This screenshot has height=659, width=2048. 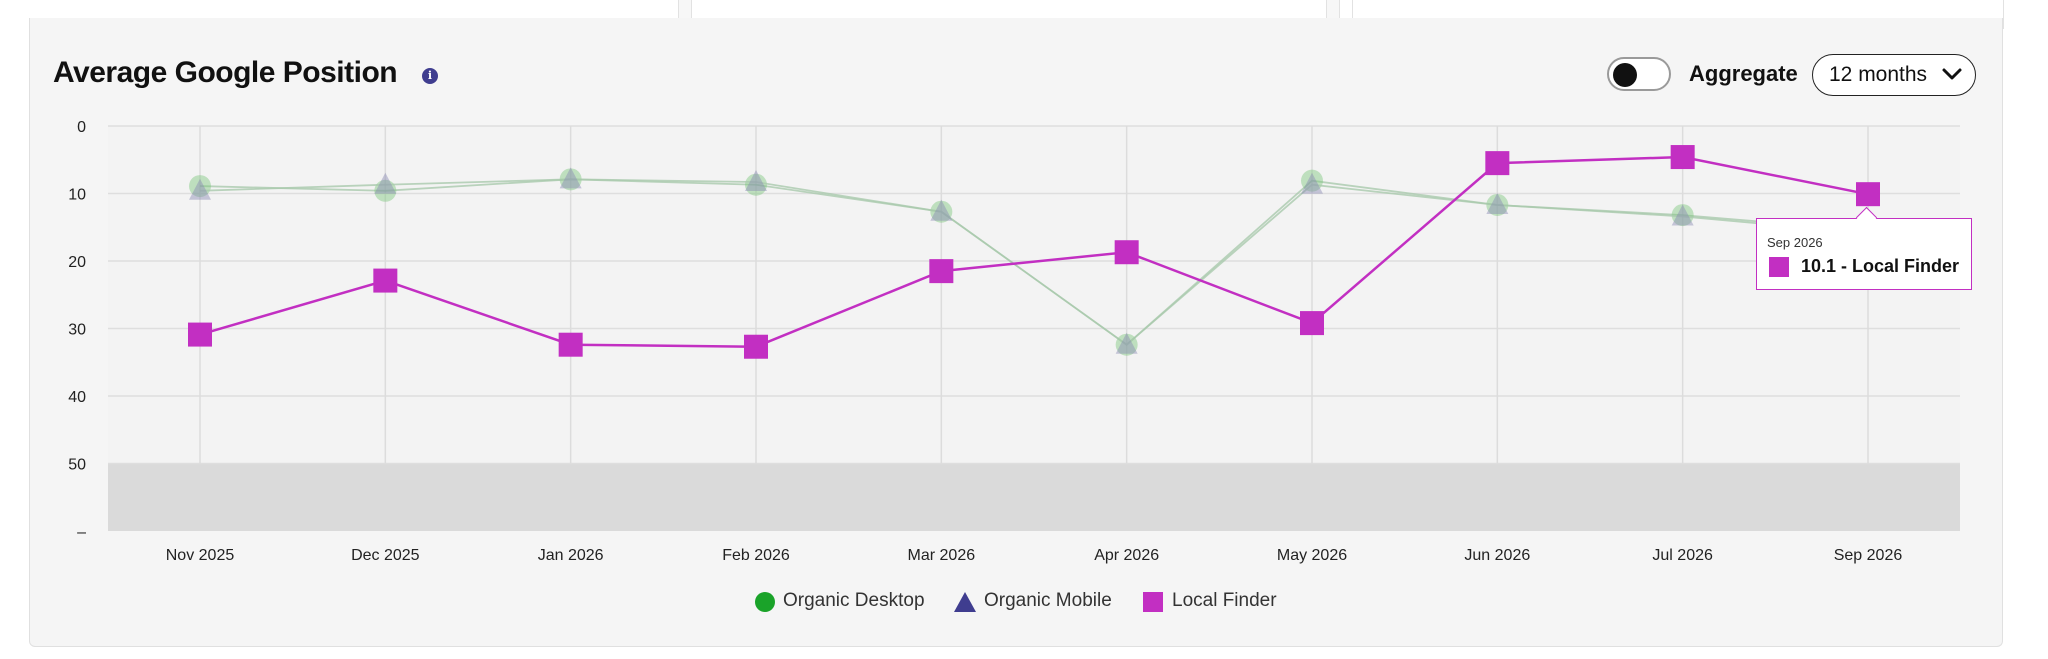 I want to click on circle-icon, so click(x=765, y=602).